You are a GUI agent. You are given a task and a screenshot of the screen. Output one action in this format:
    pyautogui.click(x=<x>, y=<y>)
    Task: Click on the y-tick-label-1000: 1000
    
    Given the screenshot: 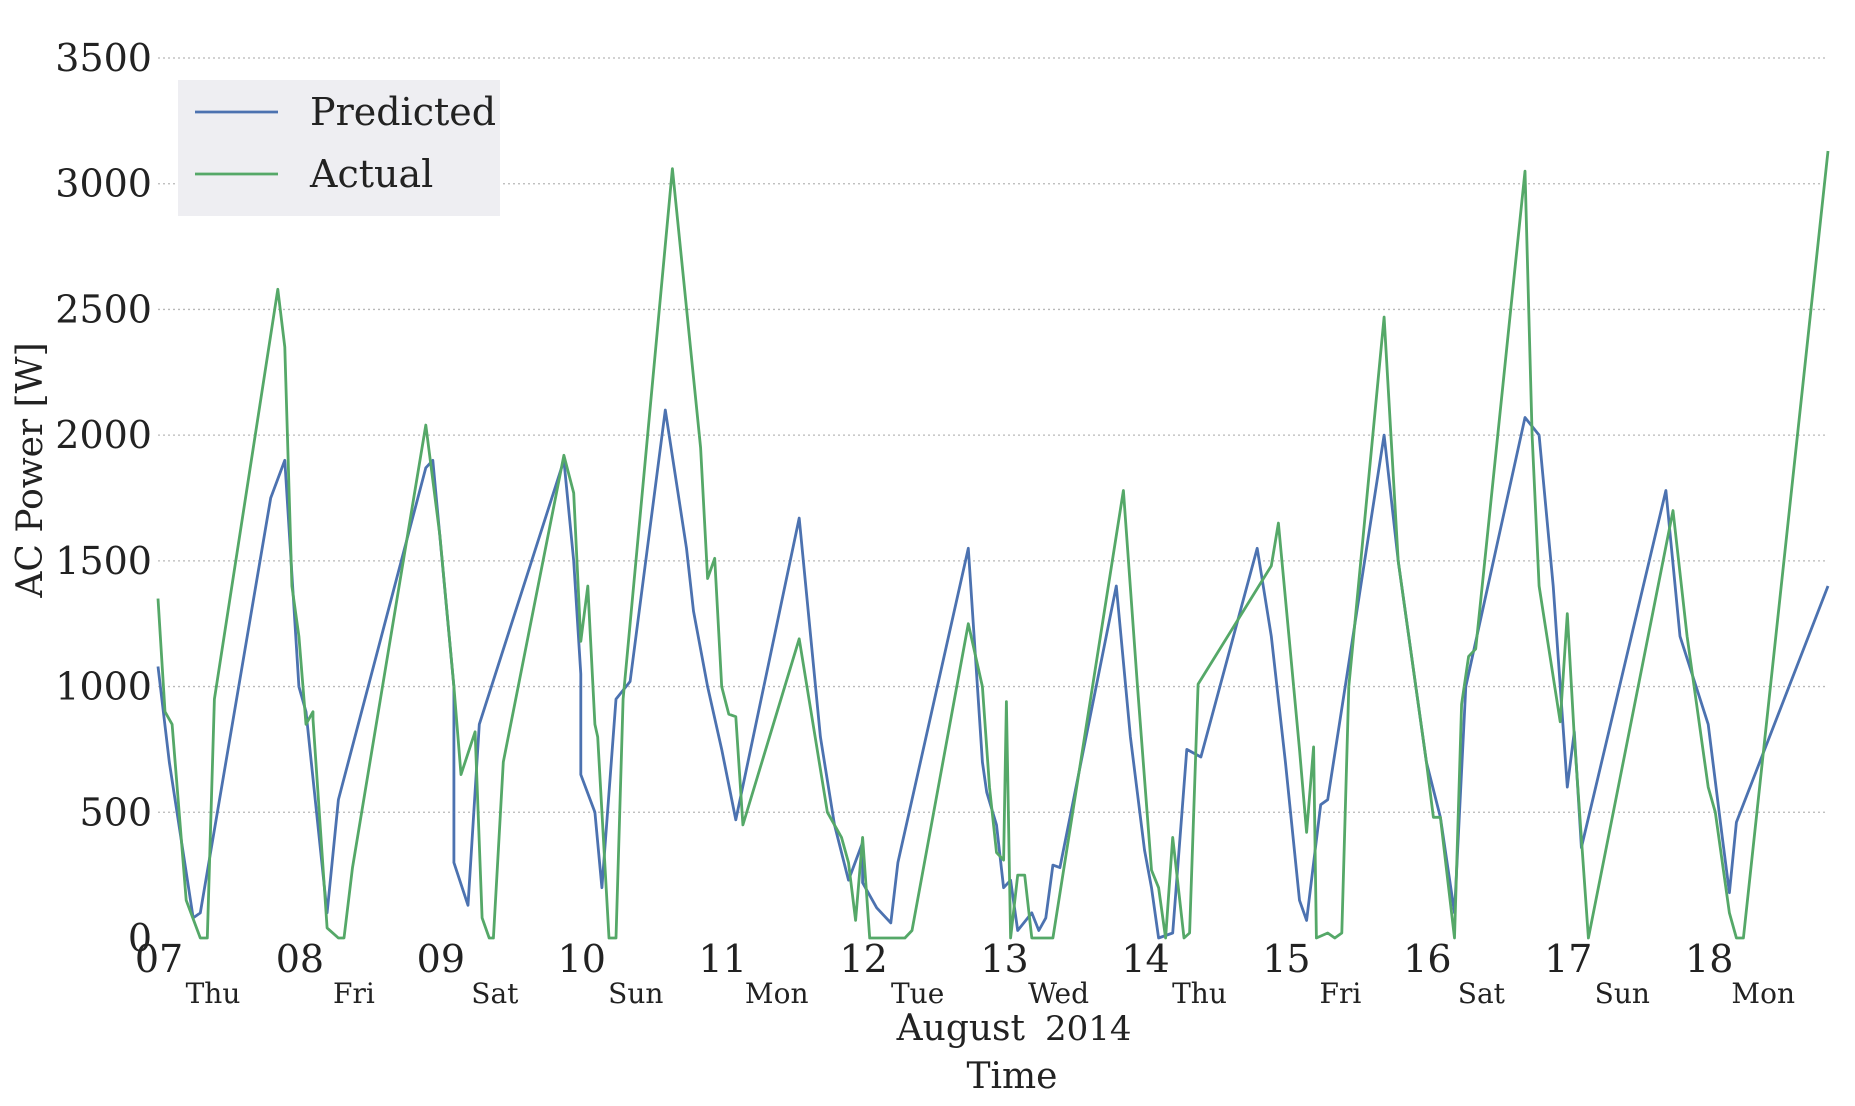 What is the action you would take?
    pyautogui.click(x=103, y=687)
    